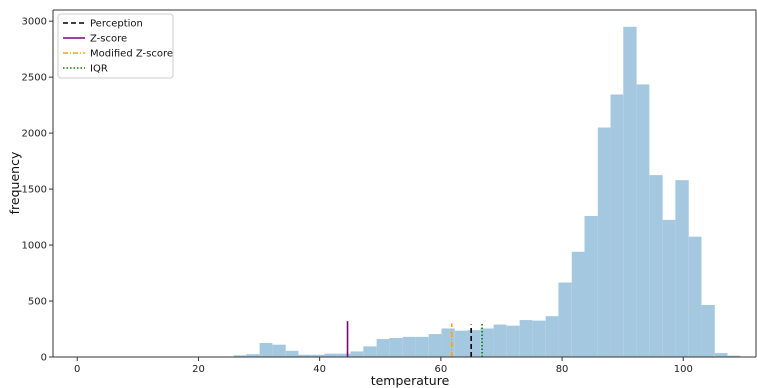  I want to click on legend: Perception Z-score Modified Z-score IQR, so click(115, 46).